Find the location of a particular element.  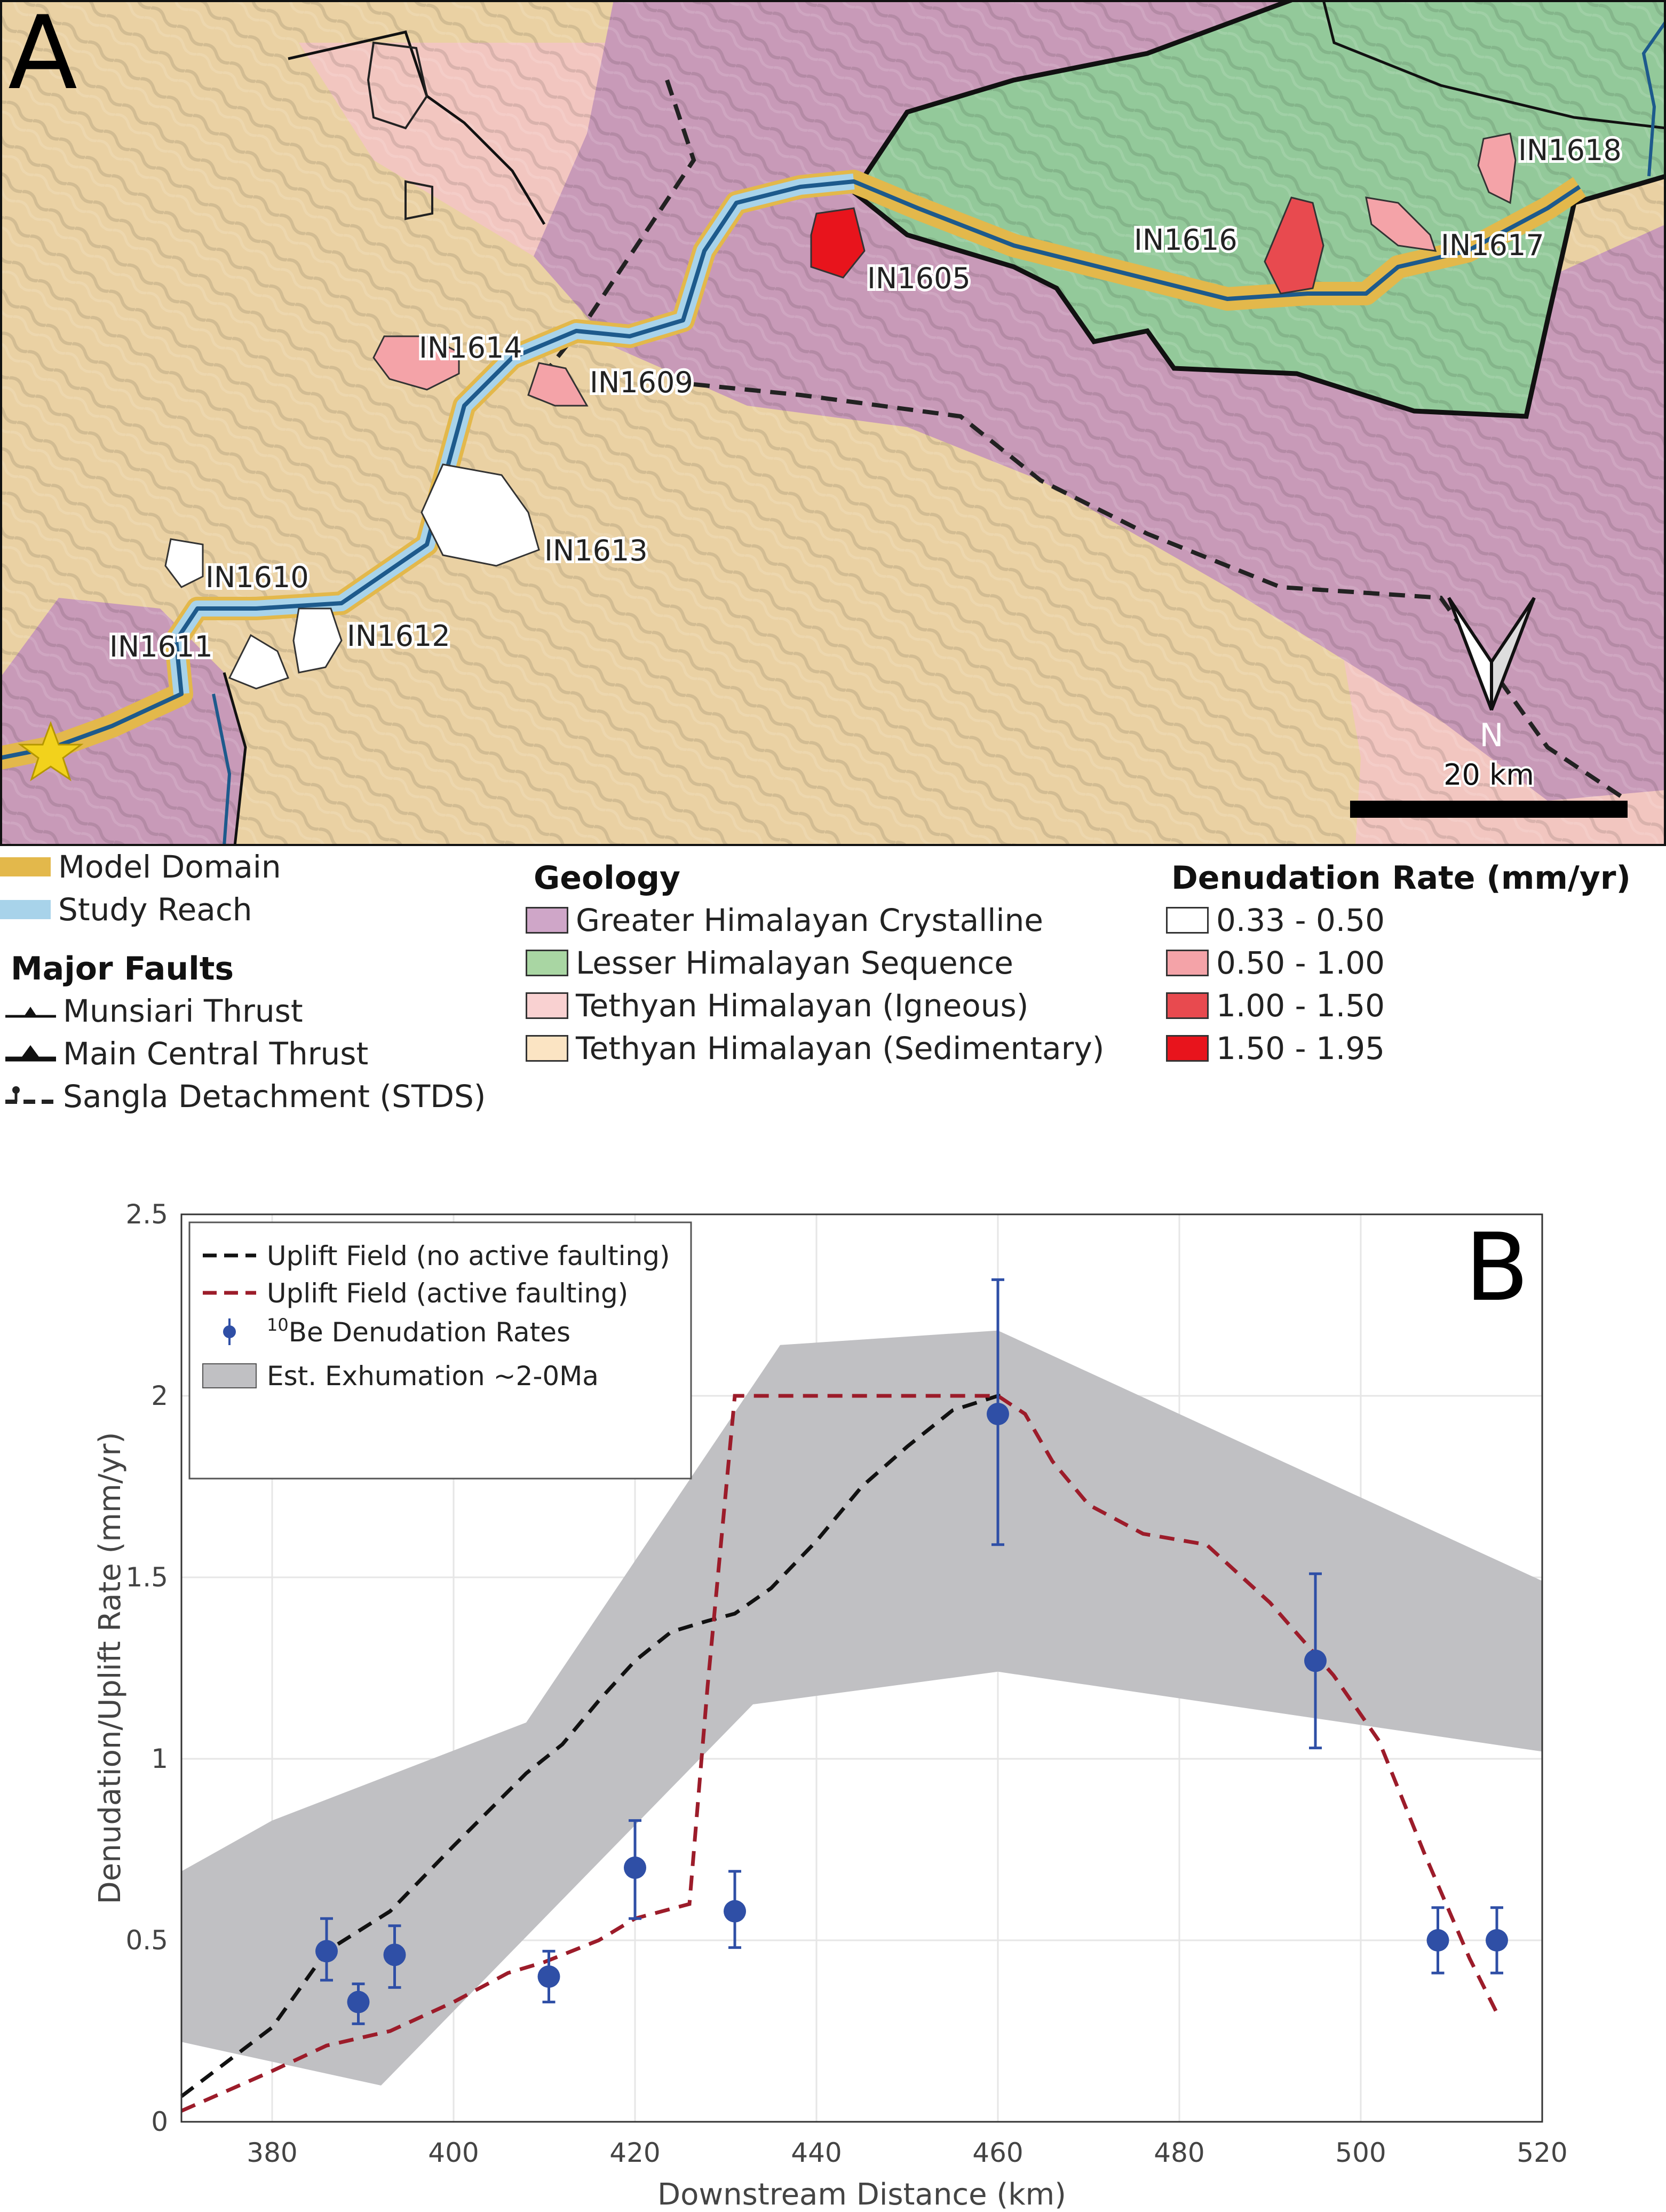

legend-model-domain-label: Model Domain is located at coordinates (169, 867).